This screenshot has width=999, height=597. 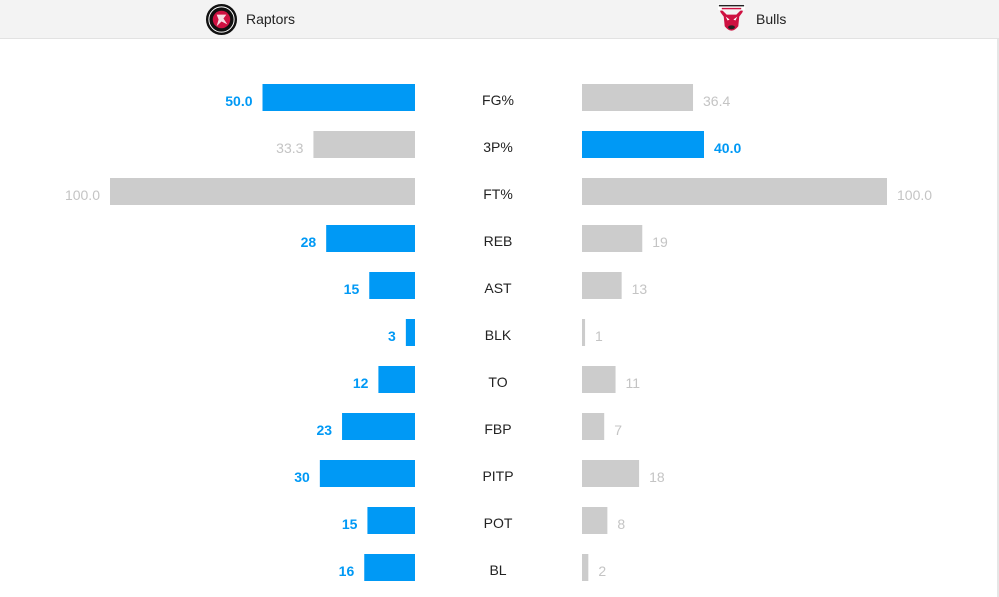 What do you see at coordinates (716, 101) in the screenshot?
I see `value-label-bulls: 36.4` at bounding box center [716, 101].